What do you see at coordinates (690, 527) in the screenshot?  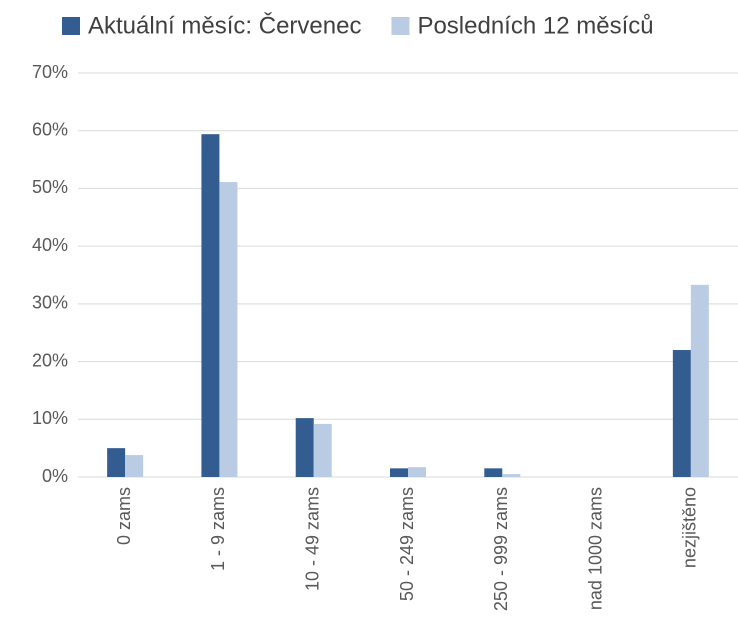 I see `x-tick-label: nezjištěno` at bounding box center [690, 527].